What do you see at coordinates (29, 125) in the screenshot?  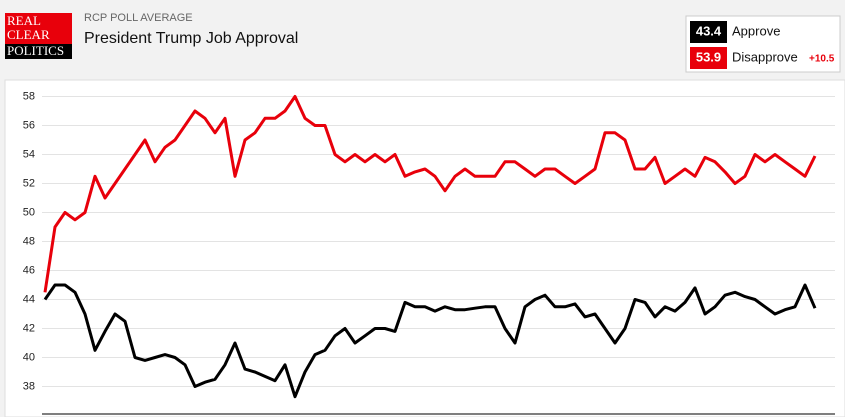 I see `y-tick-label: 56` at bounding box center [29, 125].